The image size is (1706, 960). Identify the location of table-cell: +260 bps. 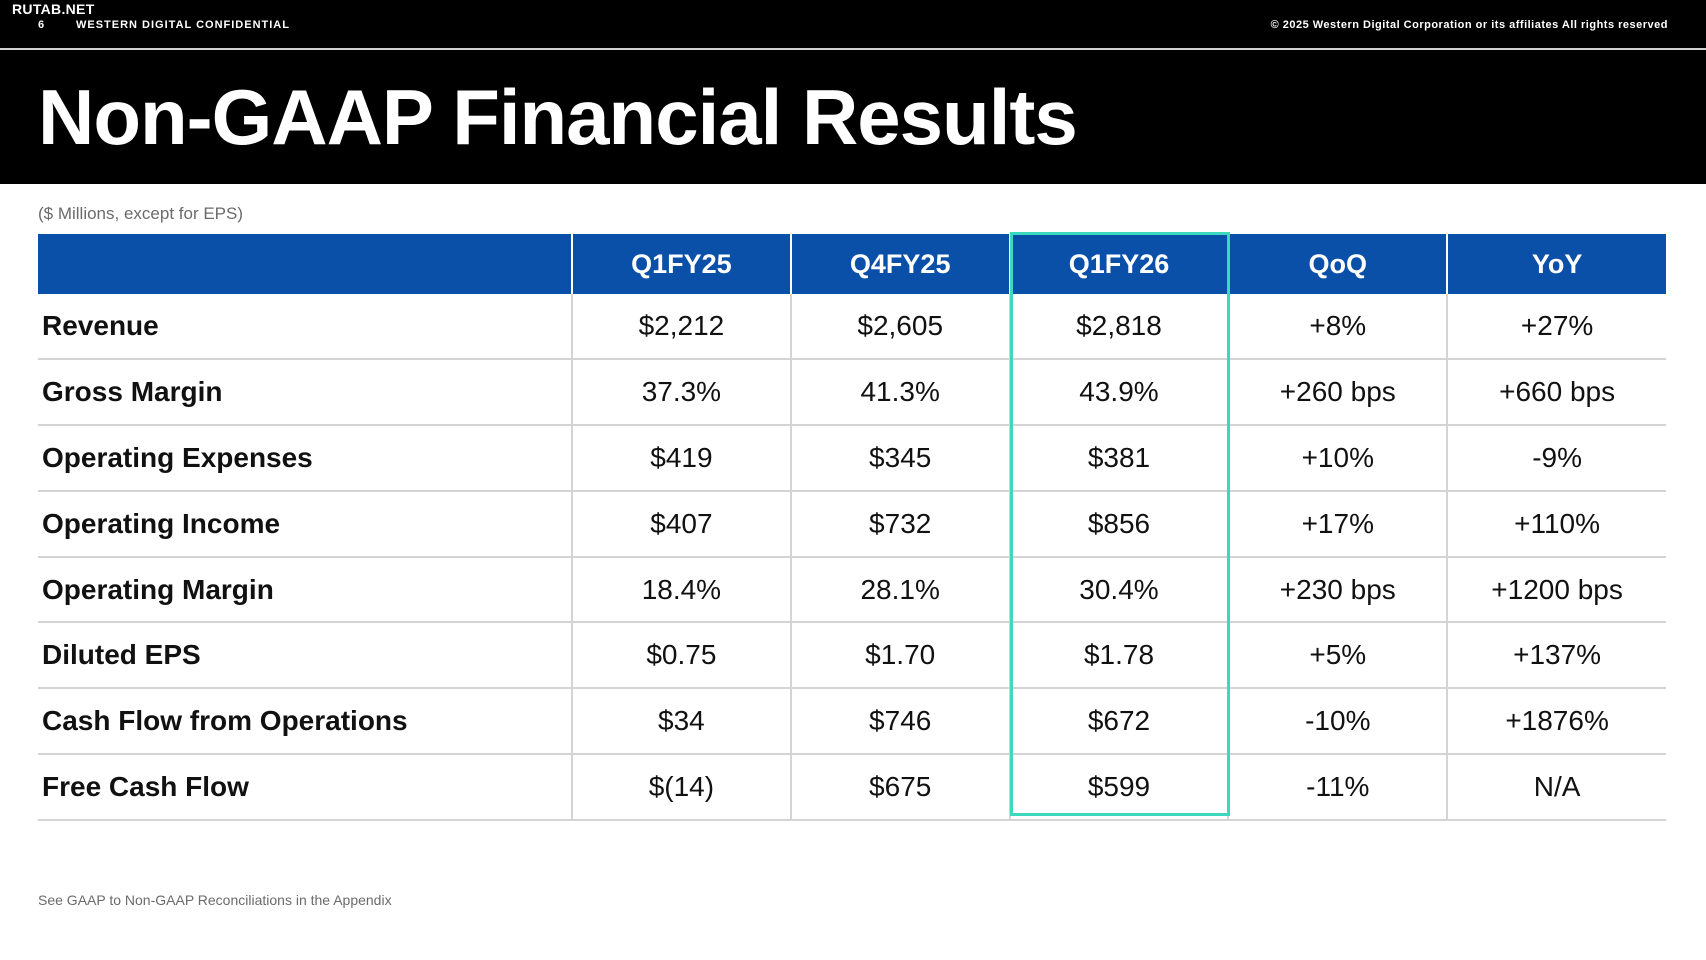
(1337, 392).